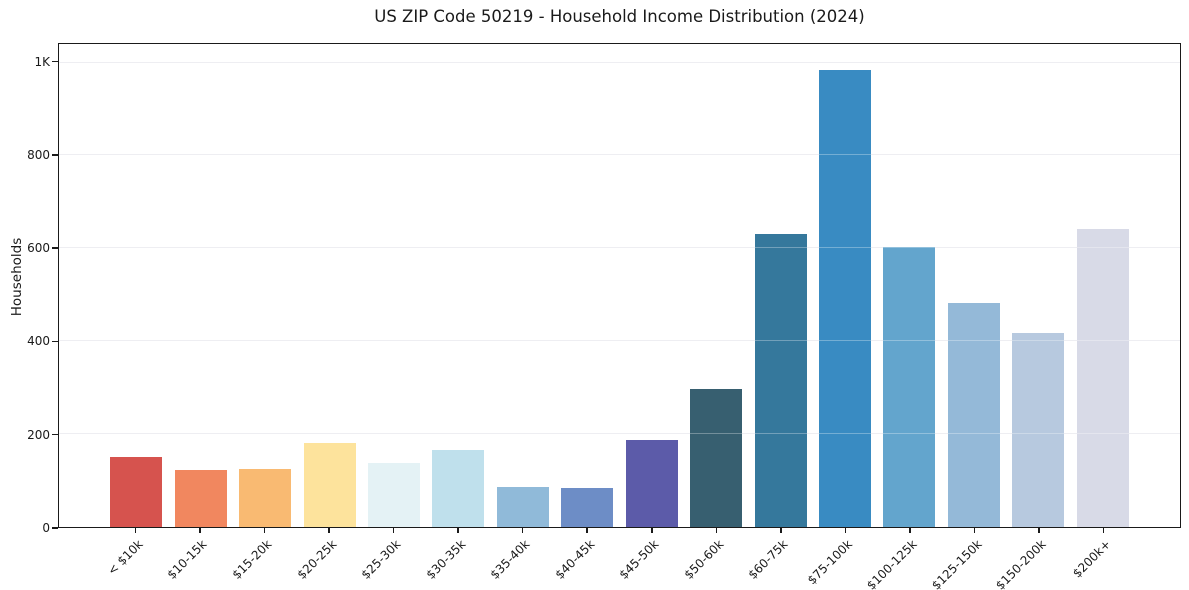  I want to click on xtick-mark-$60-75k, so click(781, 530).